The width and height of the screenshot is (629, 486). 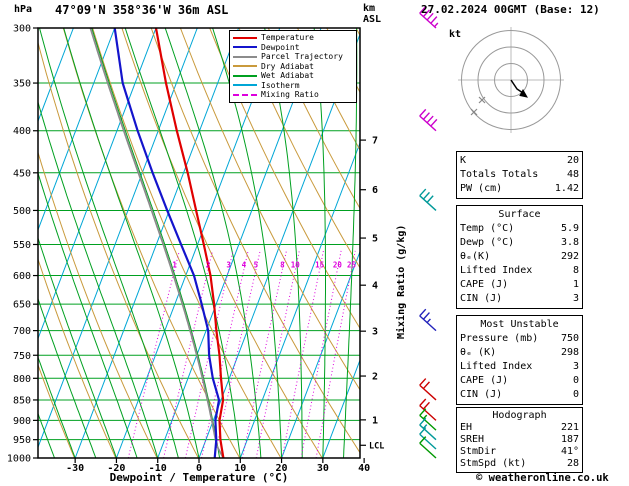 I want to click on hodograph-unit-label: kt, so click(x=455, y=34).